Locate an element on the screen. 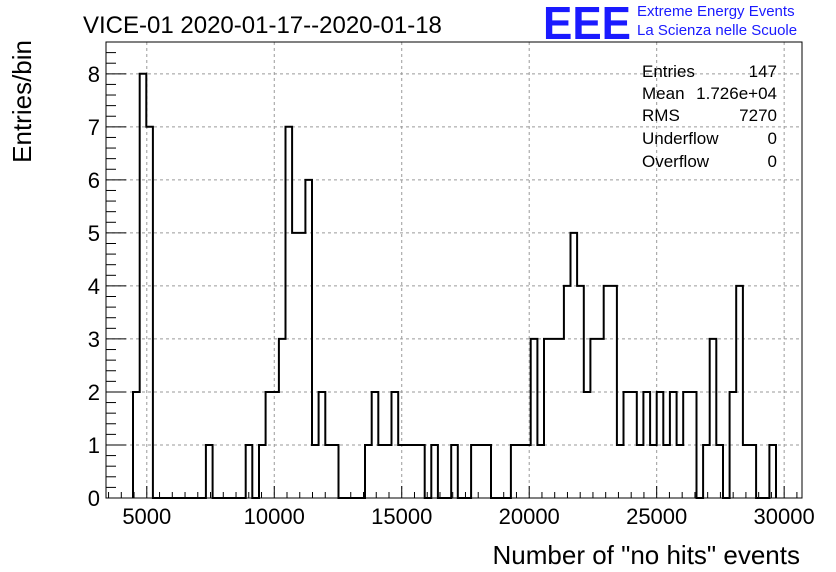 The height and width of the screenshot is (572, 836). x-tick-label: 30000 is located at coordinates (784, 516).